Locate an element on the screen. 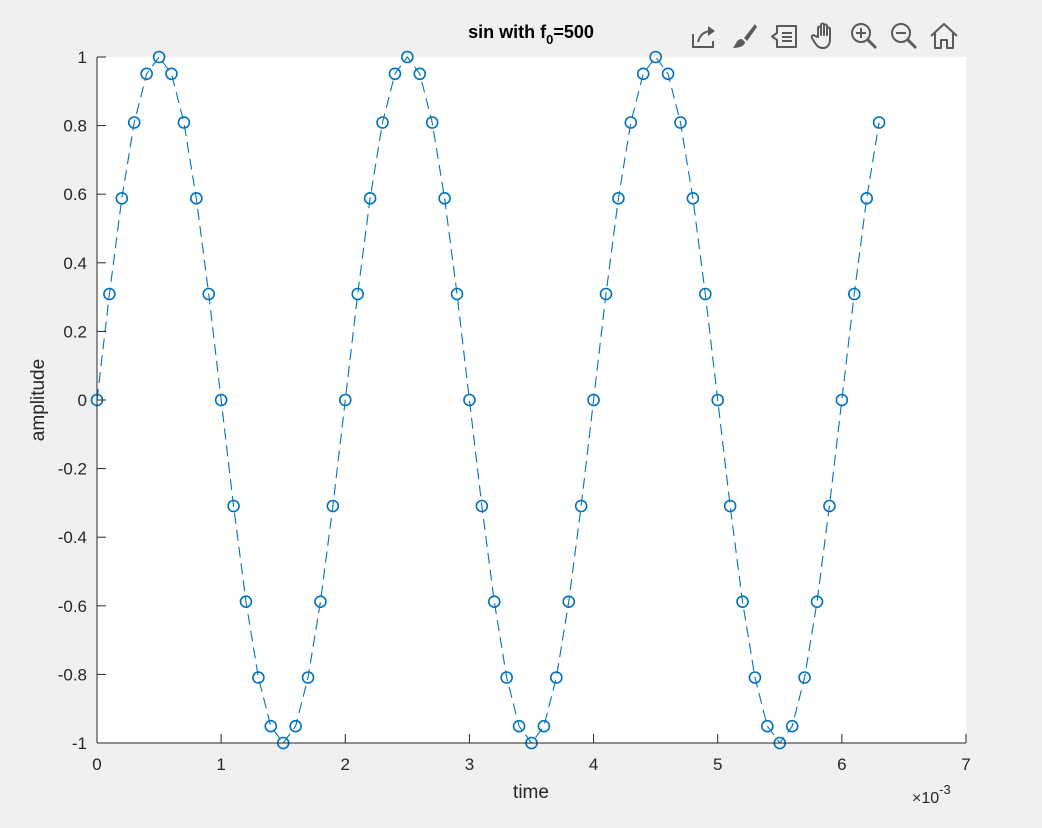 The height and width of the screenshot is (828, 1042). y-tick-label: 0.2 is located at coordinates (75, 331).